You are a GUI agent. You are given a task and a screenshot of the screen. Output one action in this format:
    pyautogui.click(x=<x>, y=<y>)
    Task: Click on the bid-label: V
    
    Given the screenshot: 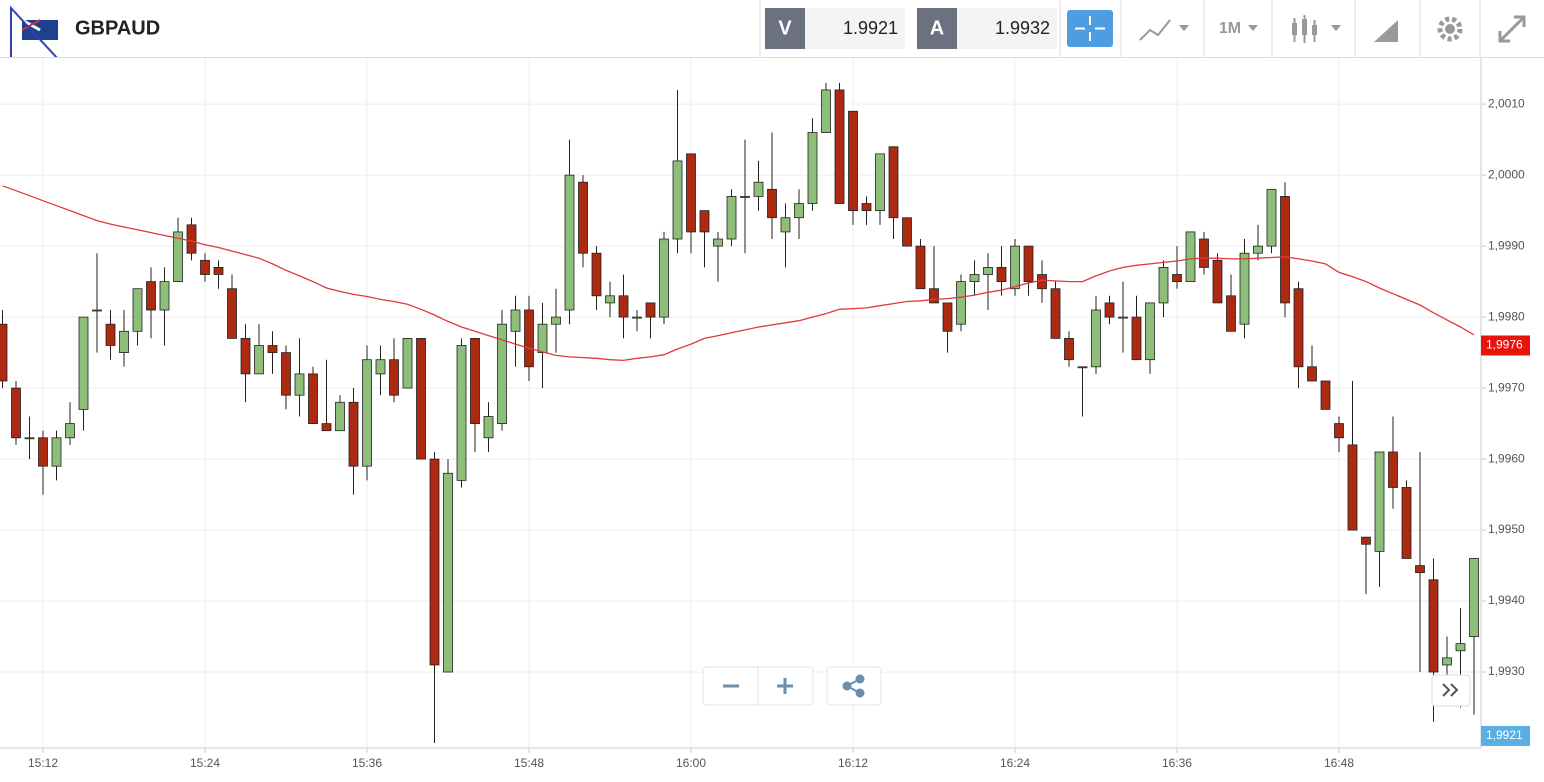 What is the action you would take?
    pyautogui.click(x=785, y=28)
    